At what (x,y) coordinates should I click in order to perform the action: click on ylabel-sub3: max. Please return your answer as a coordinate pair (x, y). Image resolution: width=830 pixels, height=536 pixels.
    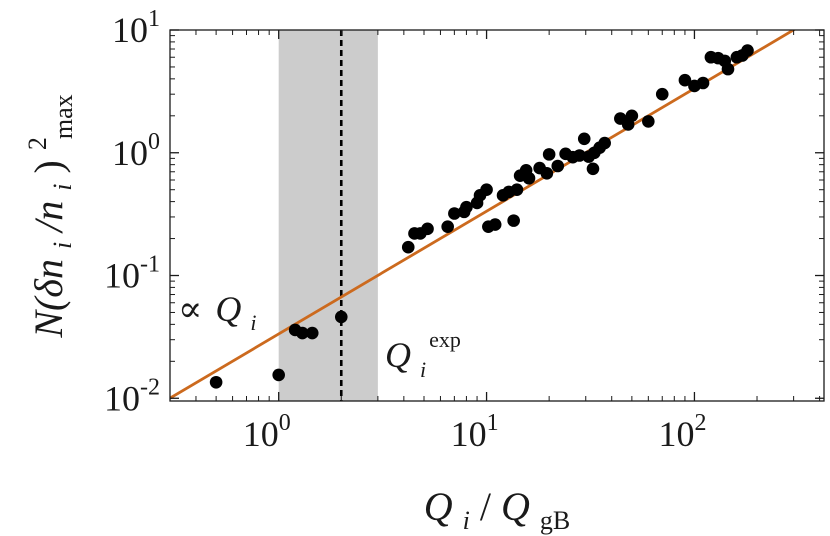
    Looking at the image, I should click on (63, 116).